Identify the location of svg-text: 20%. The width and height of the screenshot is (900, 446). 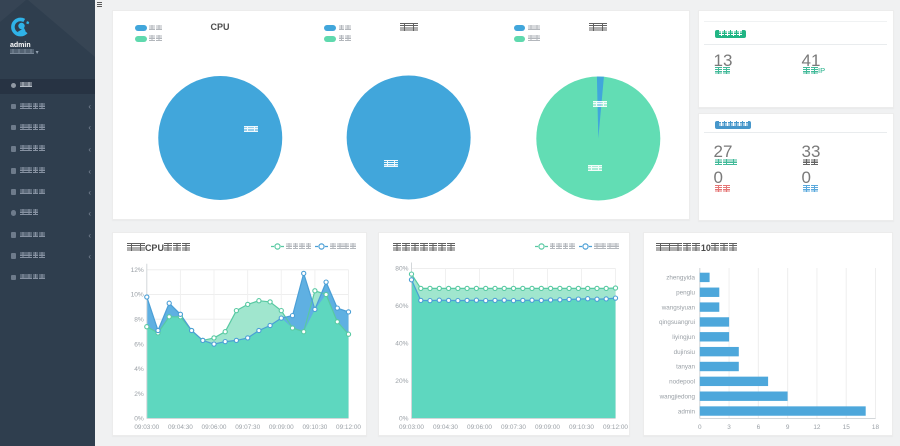
(401, 381).